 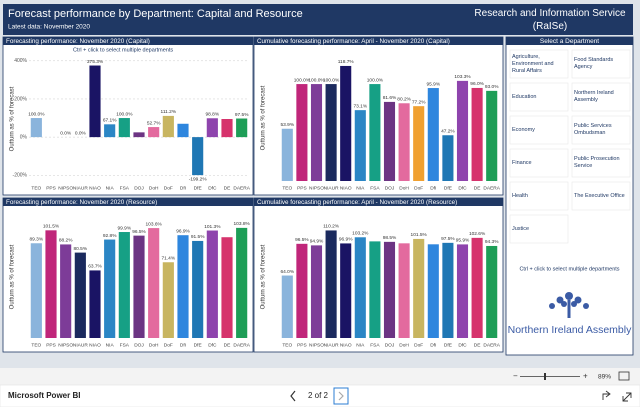 I want to click on page-indicator: 2 of 2, so click(x=318, y=395).